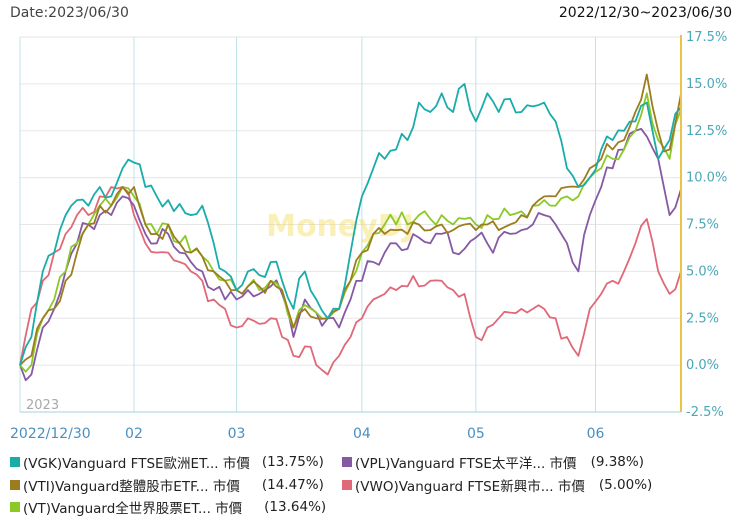 This screenshot has width=740, height=524. What do you see at coordinates (617, 462) in the screenshot?
I see `legend-pct-vpl: (9.38%)` at bounding box center [617, 462].